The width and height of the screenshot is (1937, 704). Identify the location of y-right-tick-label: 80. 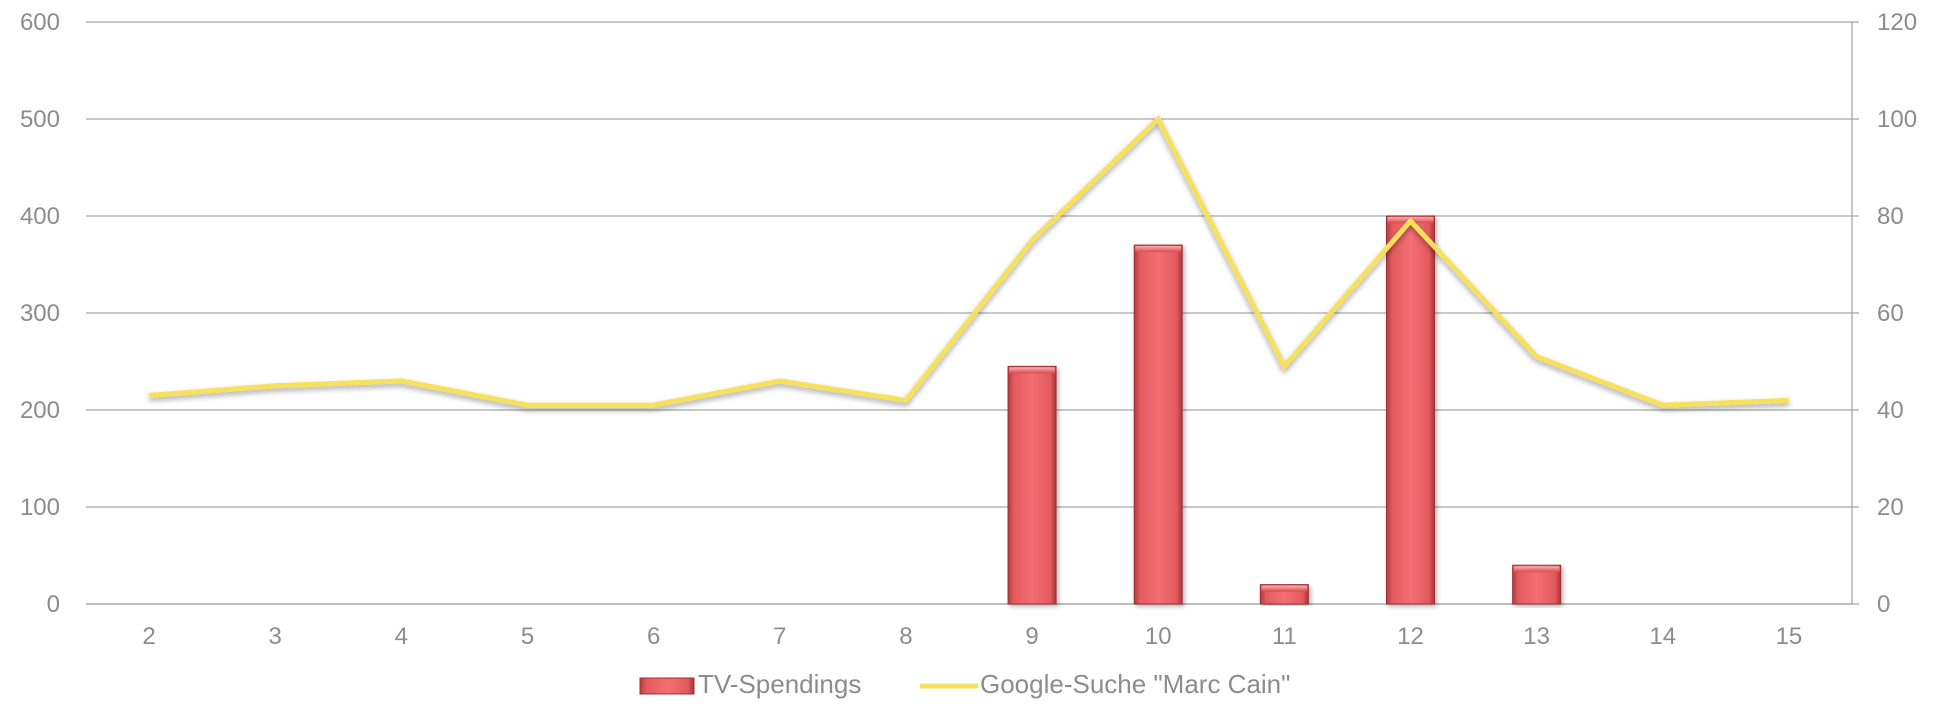
(1890, 216).